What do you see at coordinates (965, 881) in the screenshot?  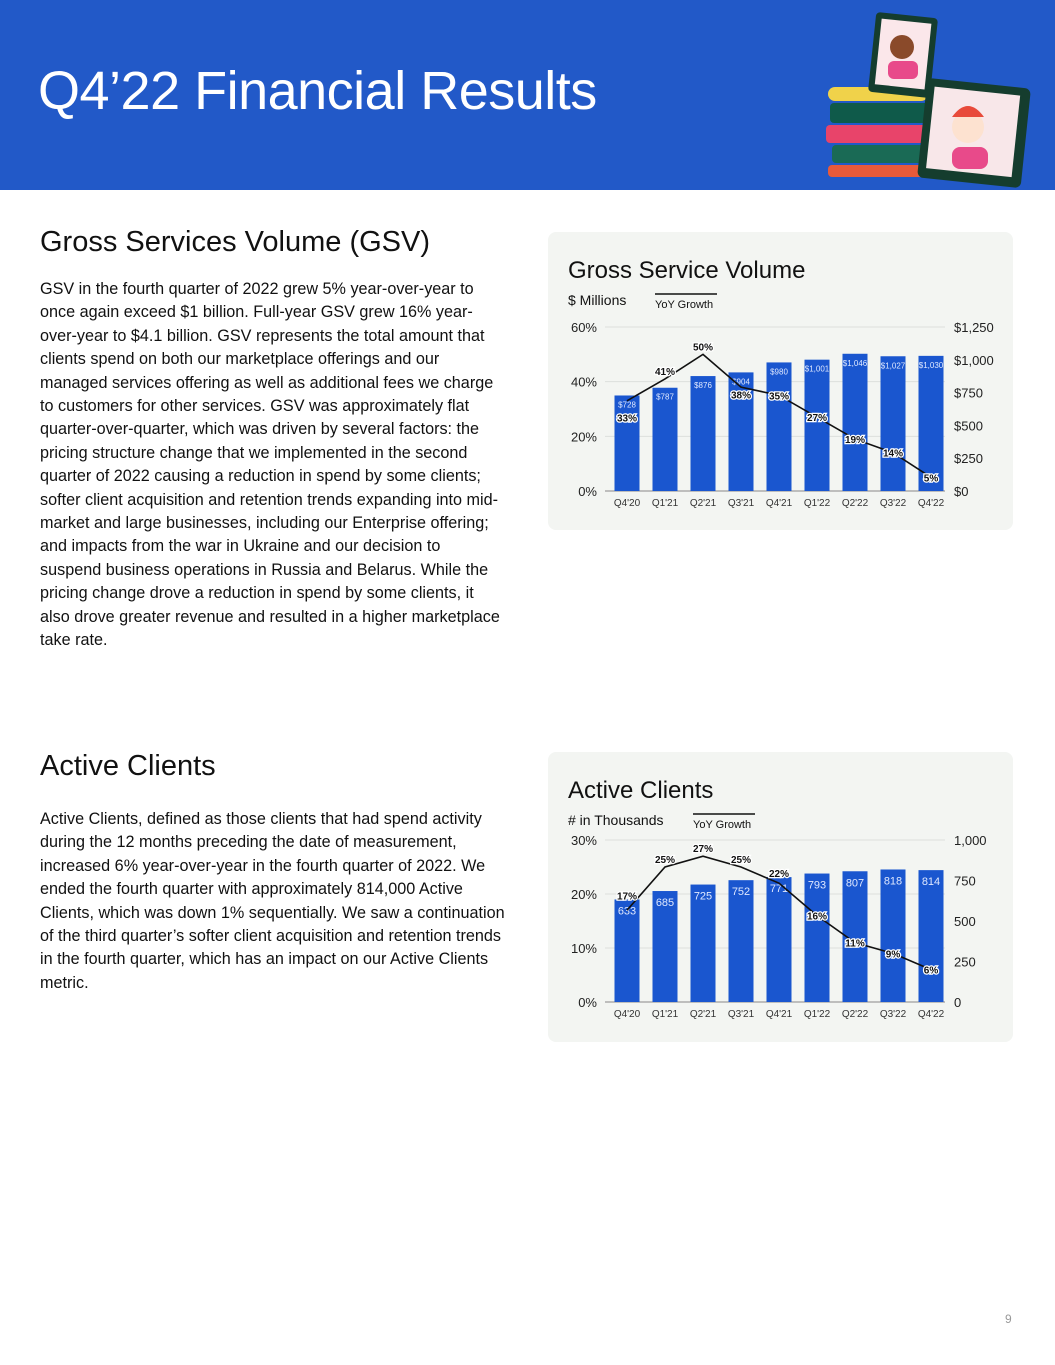 I see `right-axis-tick: 750` at bounding box center [965, 881].